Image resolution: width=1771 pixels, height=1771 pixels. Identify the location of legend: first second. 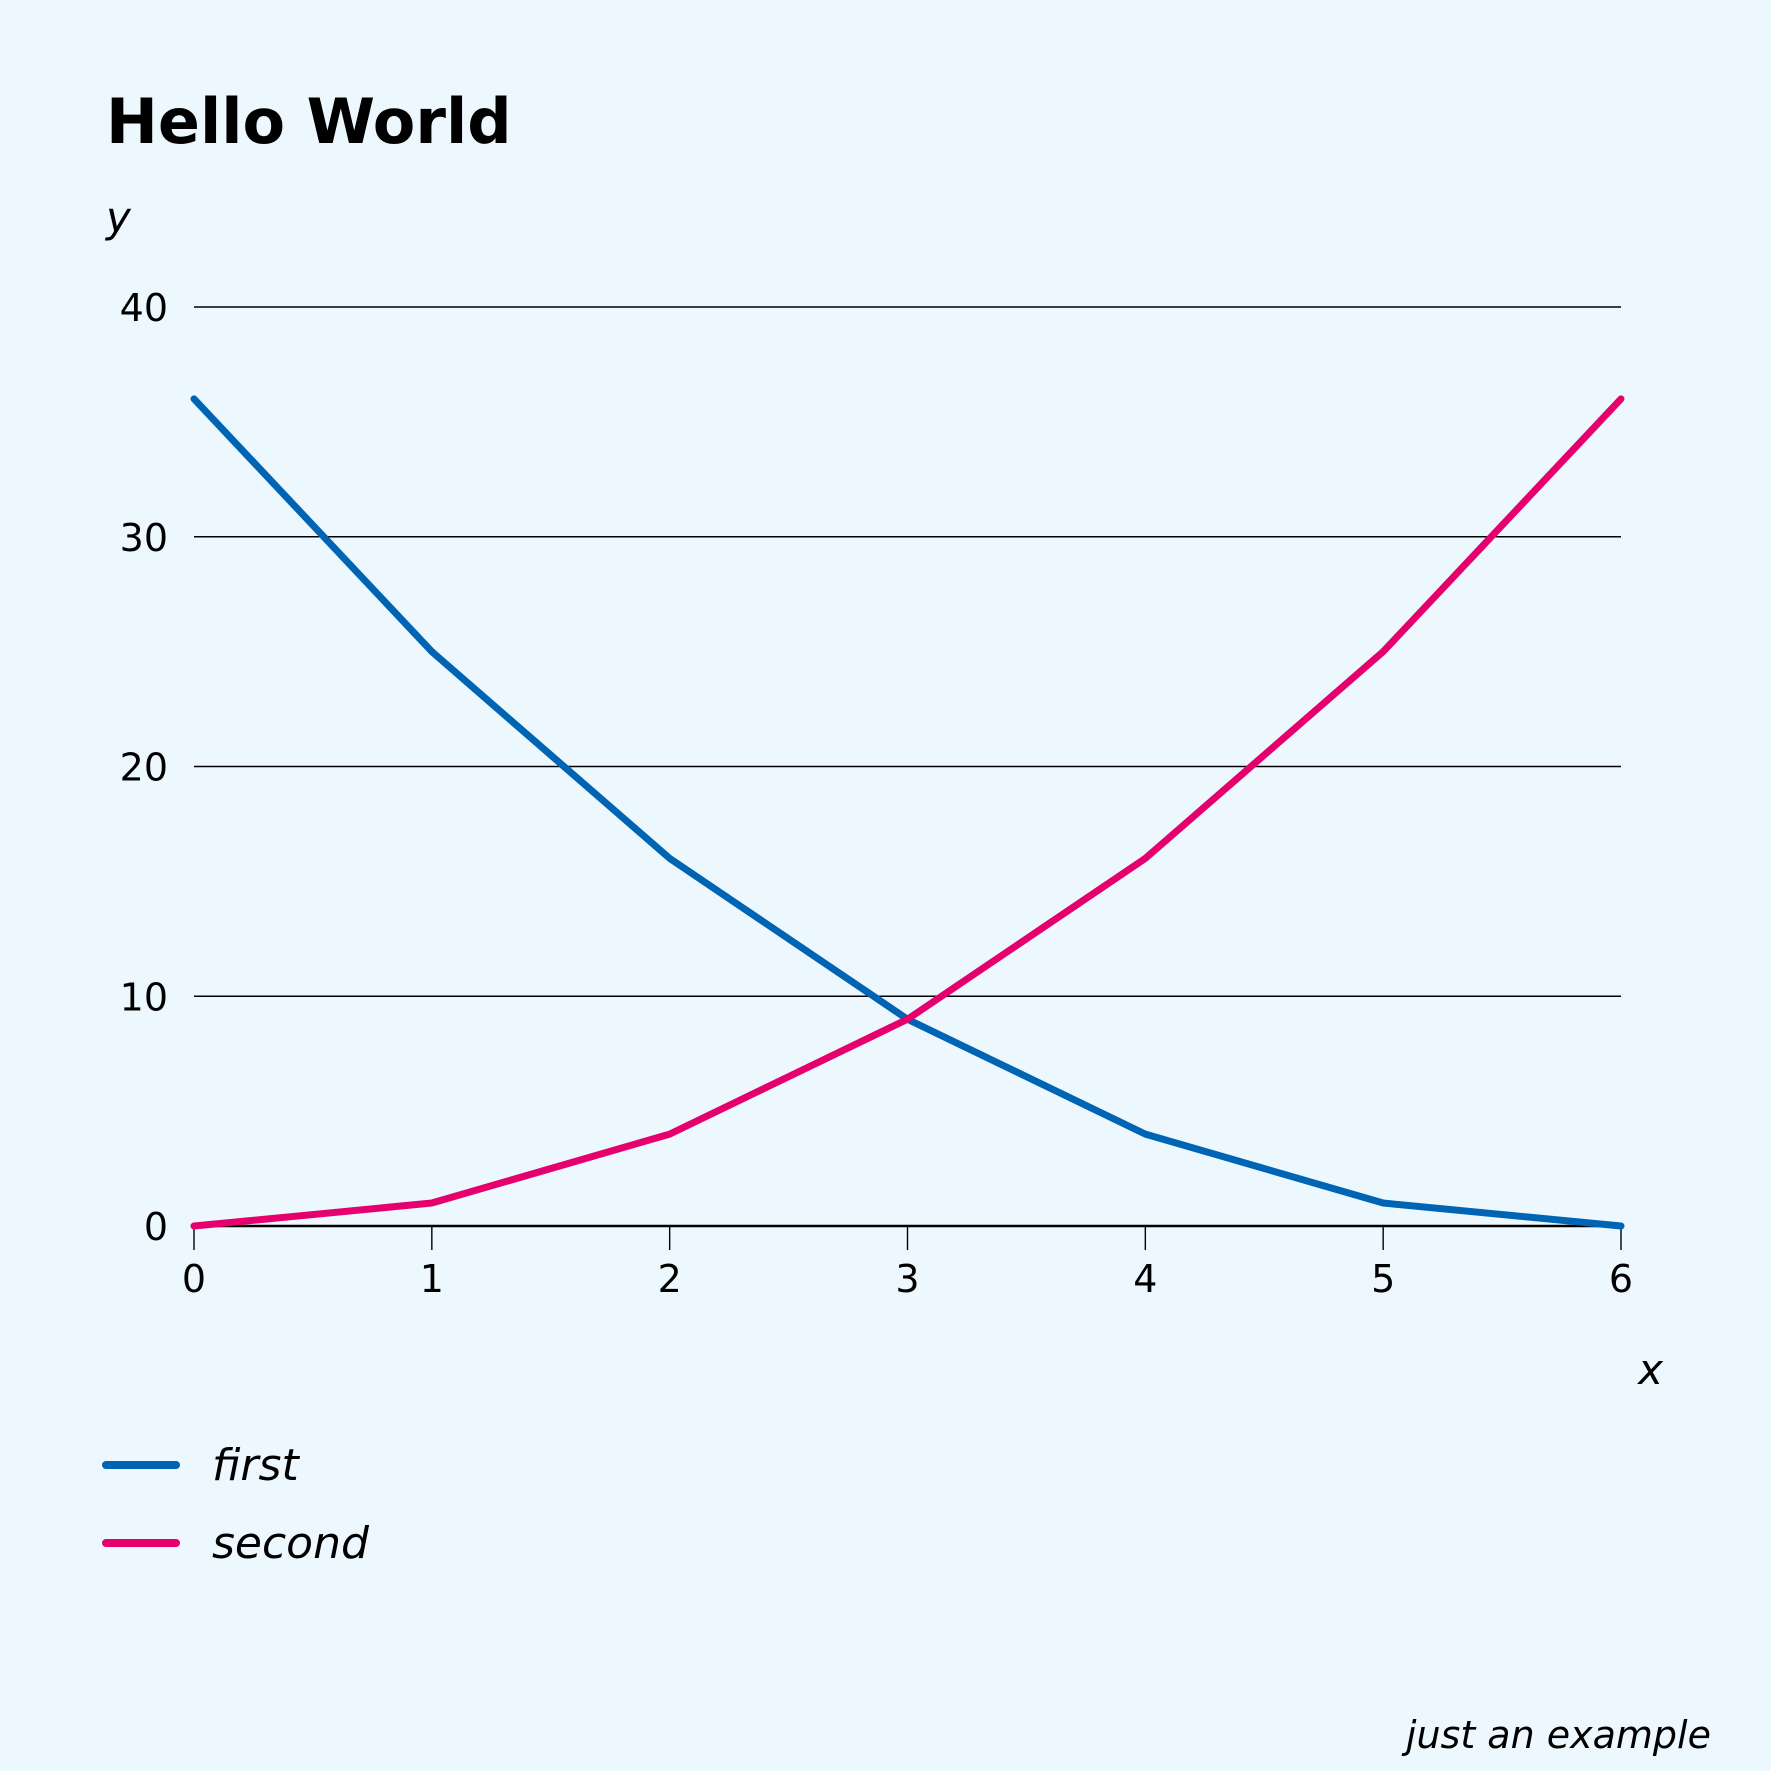
(236, 1504).